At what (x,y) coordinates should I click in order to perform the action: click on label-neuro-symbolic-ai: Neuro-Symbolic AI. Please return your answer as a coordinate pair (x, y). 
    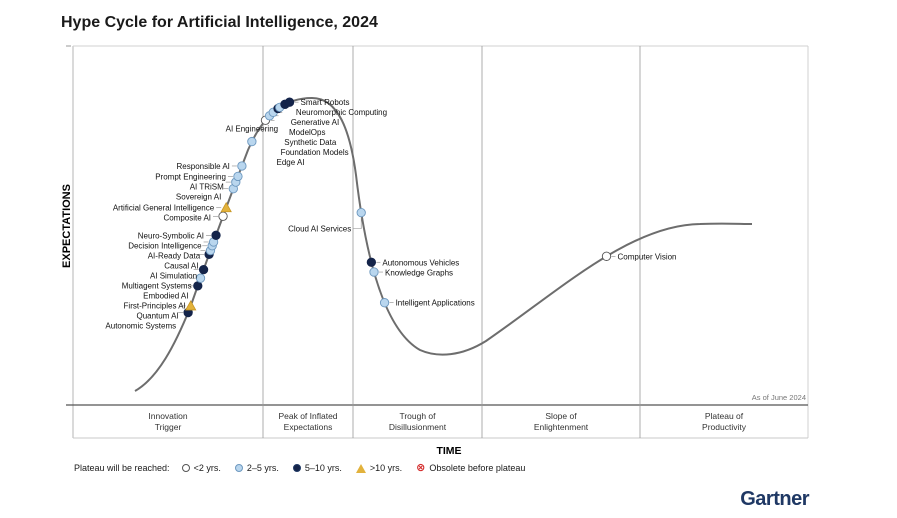
    Looking at the image, I should click on (171, 235).